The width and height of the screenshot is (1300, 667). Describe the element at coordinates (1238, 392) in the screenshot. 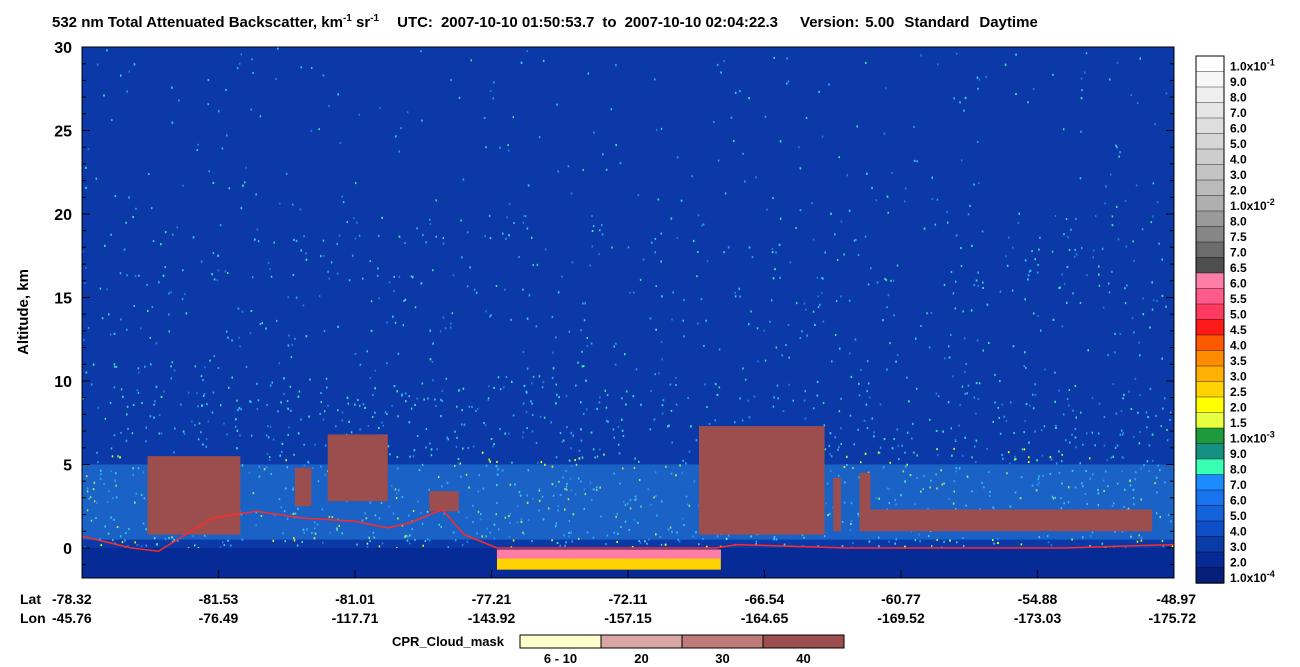

I see `colorbar-label: 2.5` at that location.